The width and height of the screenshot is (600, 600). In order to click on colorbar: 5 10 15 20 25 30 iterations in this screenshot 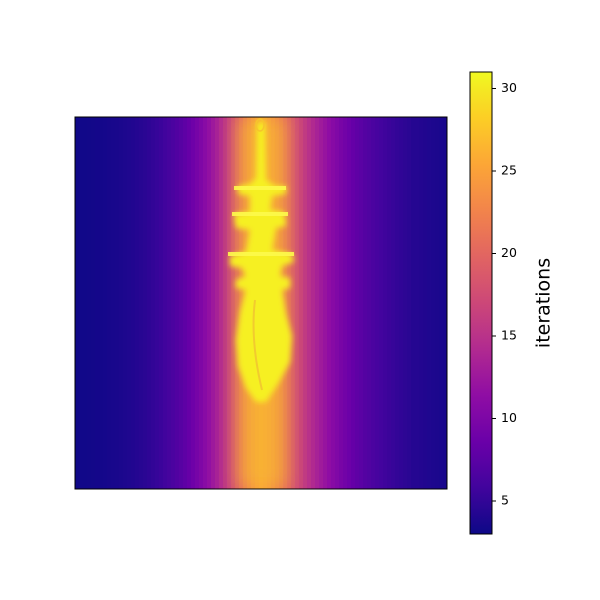, I will do `click(512, 303)`.